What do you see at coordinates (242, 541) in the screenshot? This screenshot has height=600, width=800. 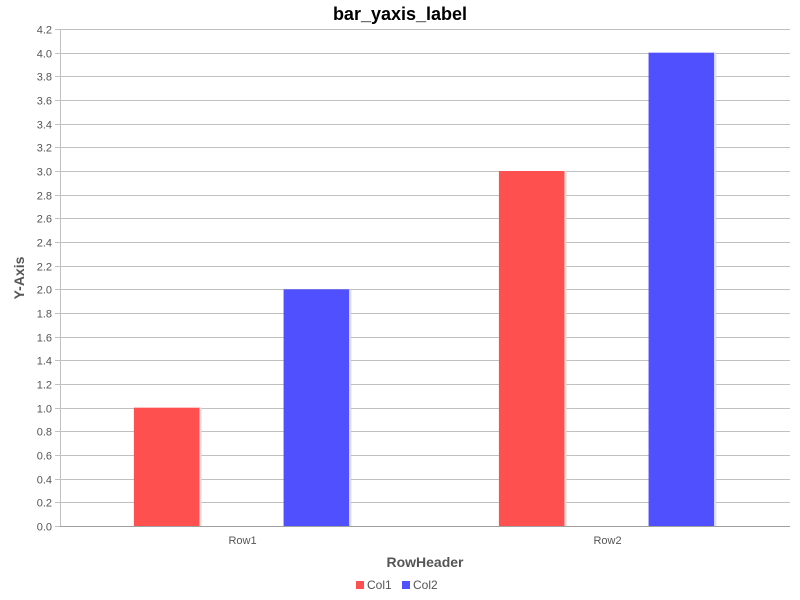 I see `x-tick-label: Row1` at bounding box center [242, 541].